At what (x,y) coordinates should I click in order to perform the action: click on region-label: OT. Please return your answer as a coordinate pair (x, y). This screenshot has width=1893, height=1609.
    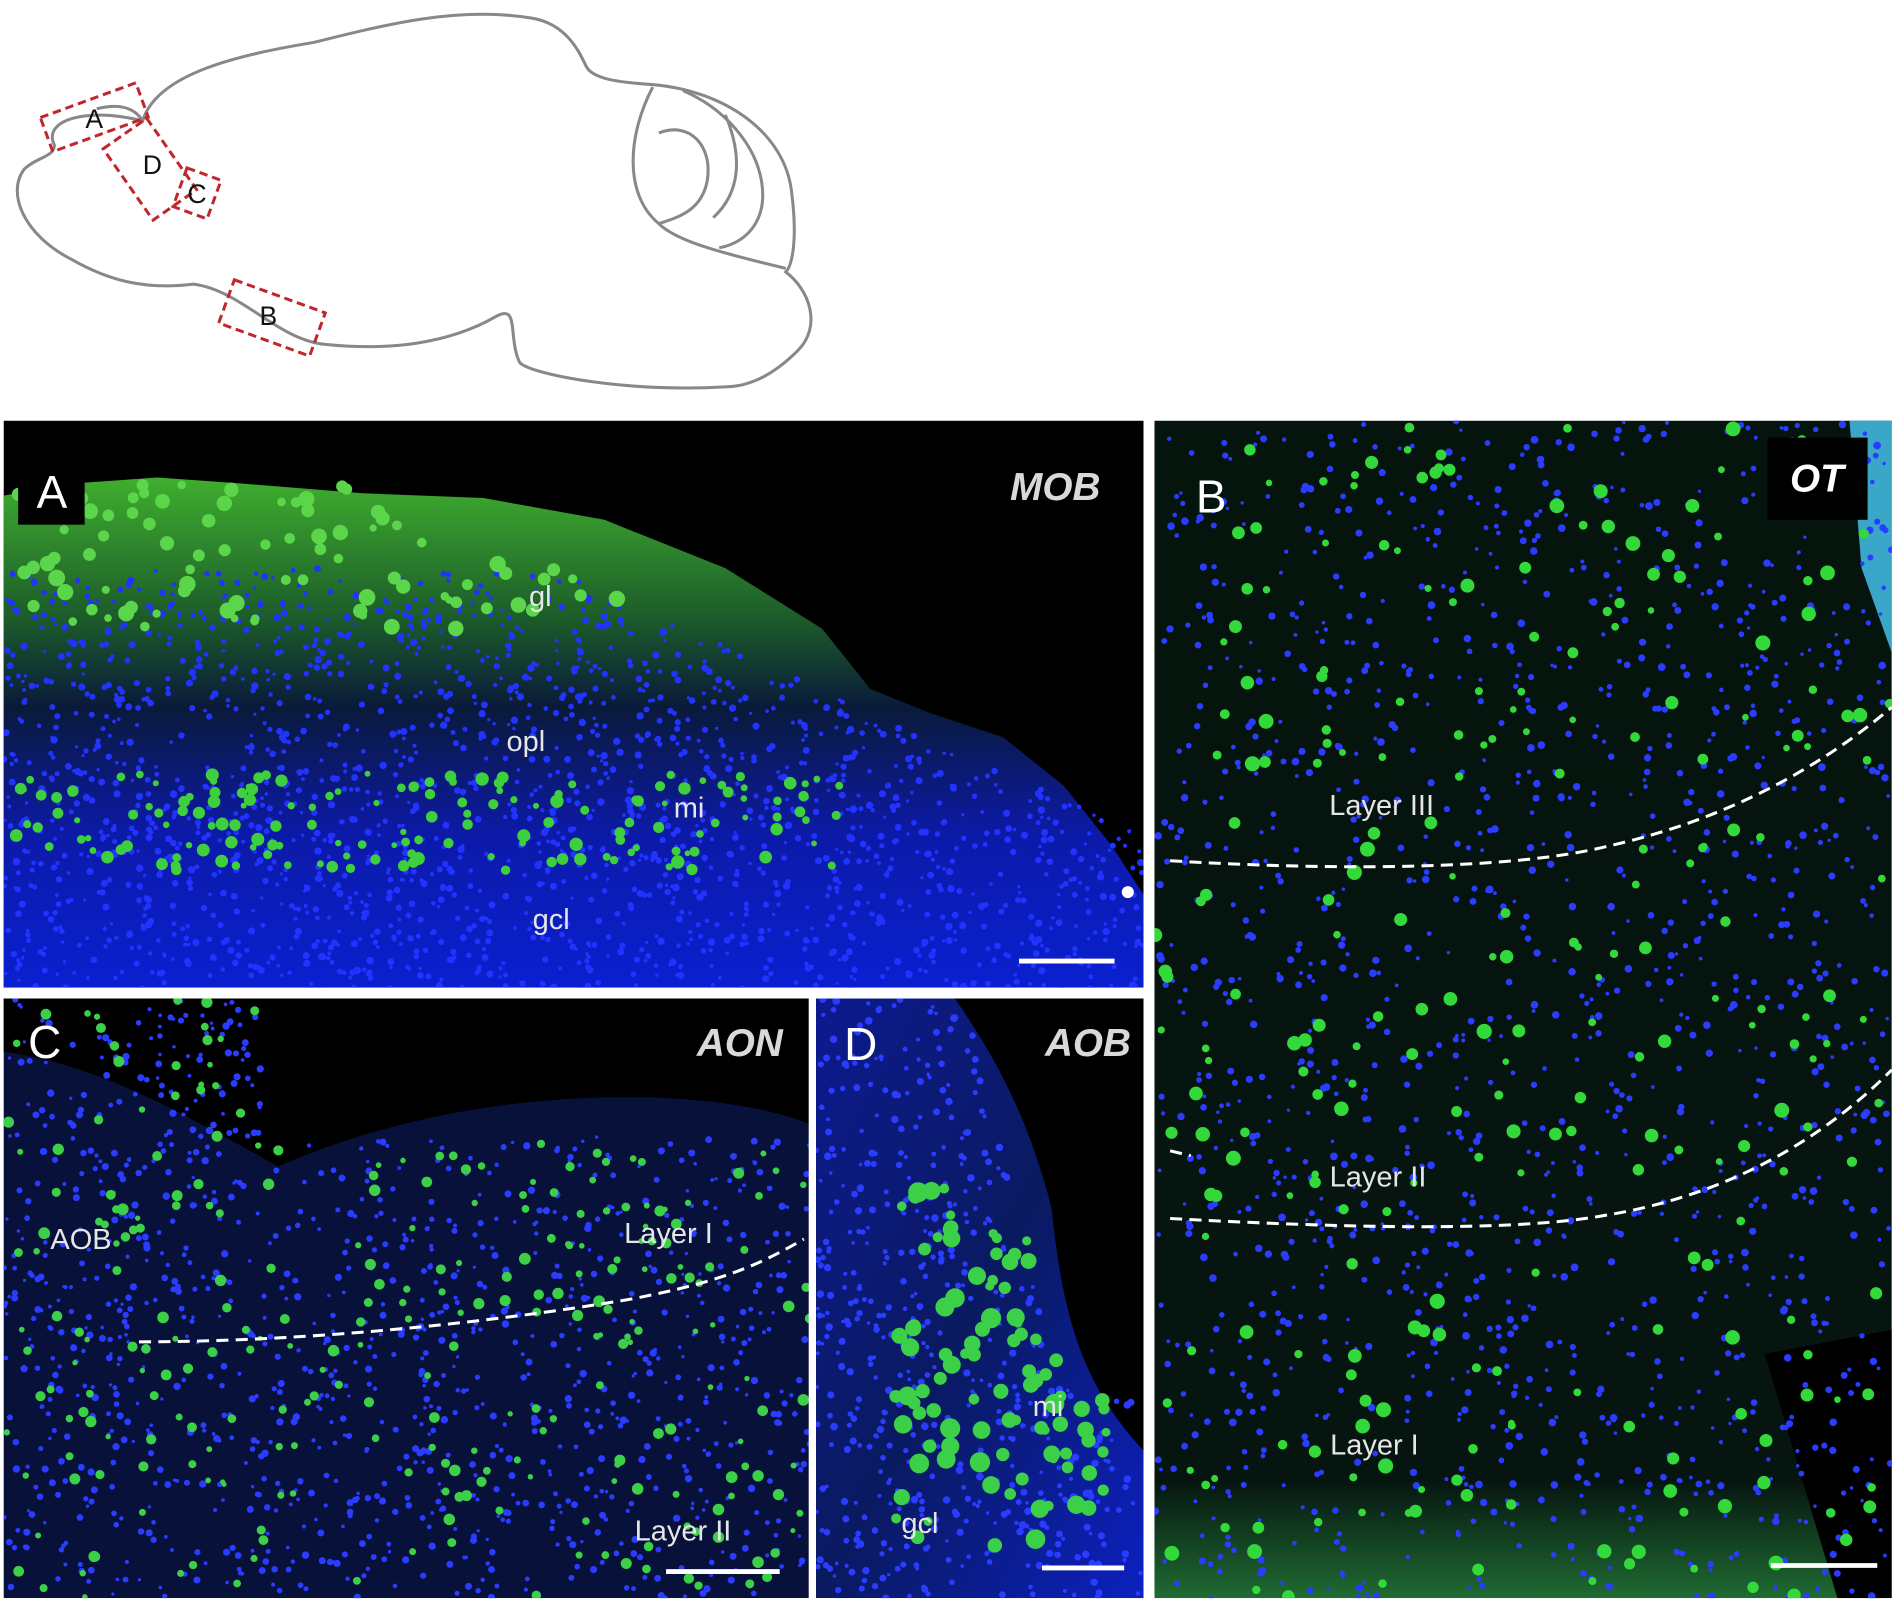
    Looking at the image, I should click on (1818, 478).